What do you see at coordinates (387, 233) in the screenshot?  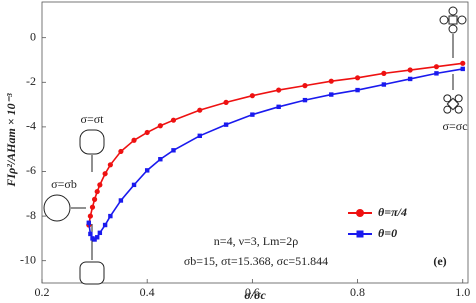 I see `legend-label: θ=0` at bounding box center [387, 233].